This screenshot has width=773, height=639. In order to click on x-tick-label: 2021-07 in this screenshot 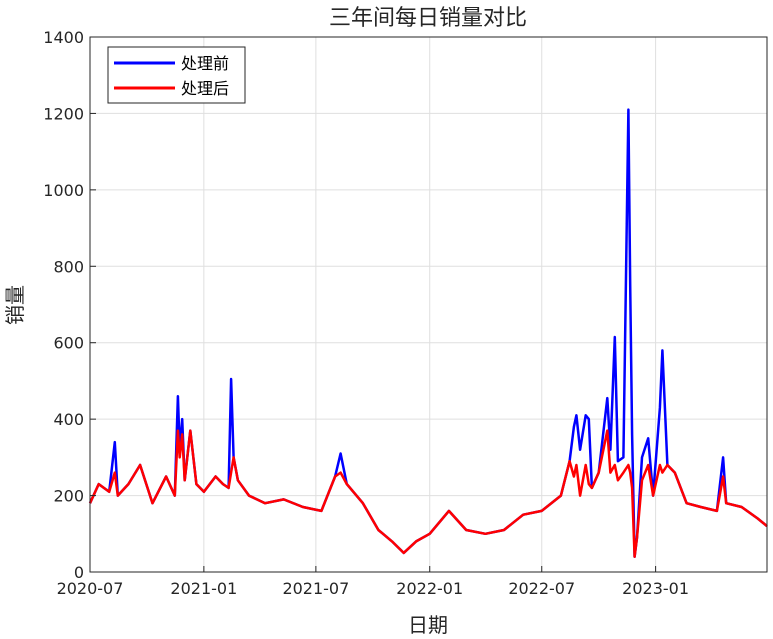, I will do `click(315, 588)`.